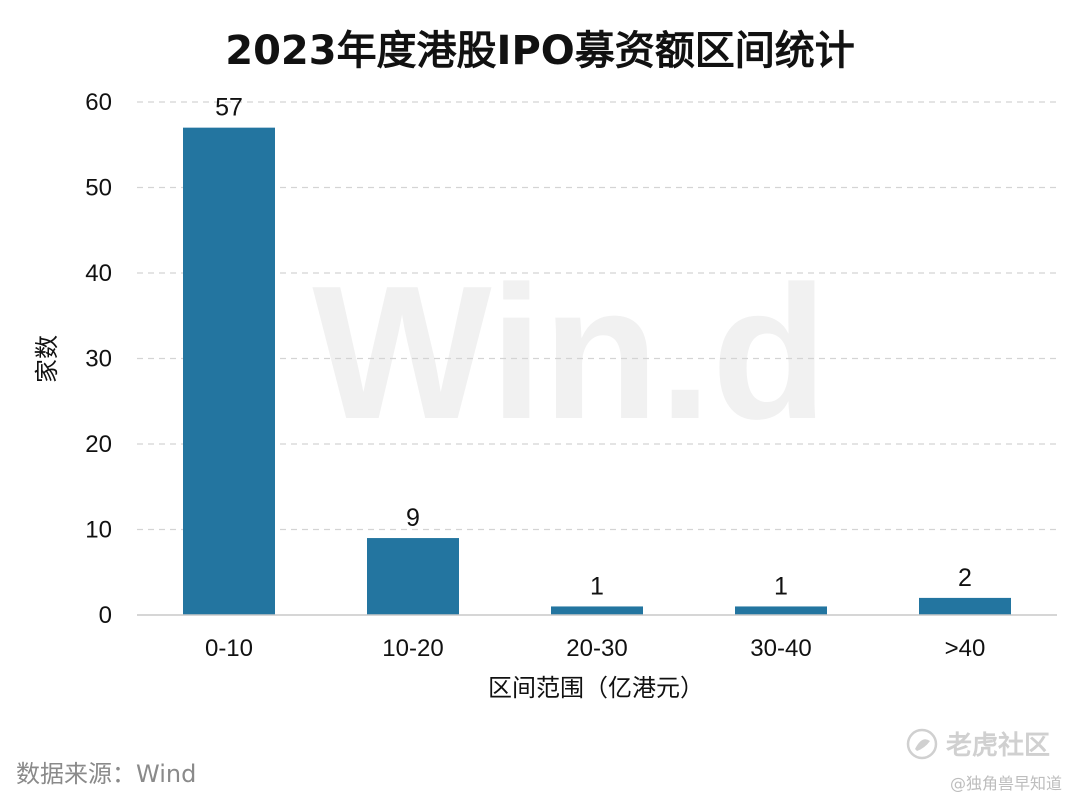  I want to click on brand-logo: 老虎社区, so click(978, 744).